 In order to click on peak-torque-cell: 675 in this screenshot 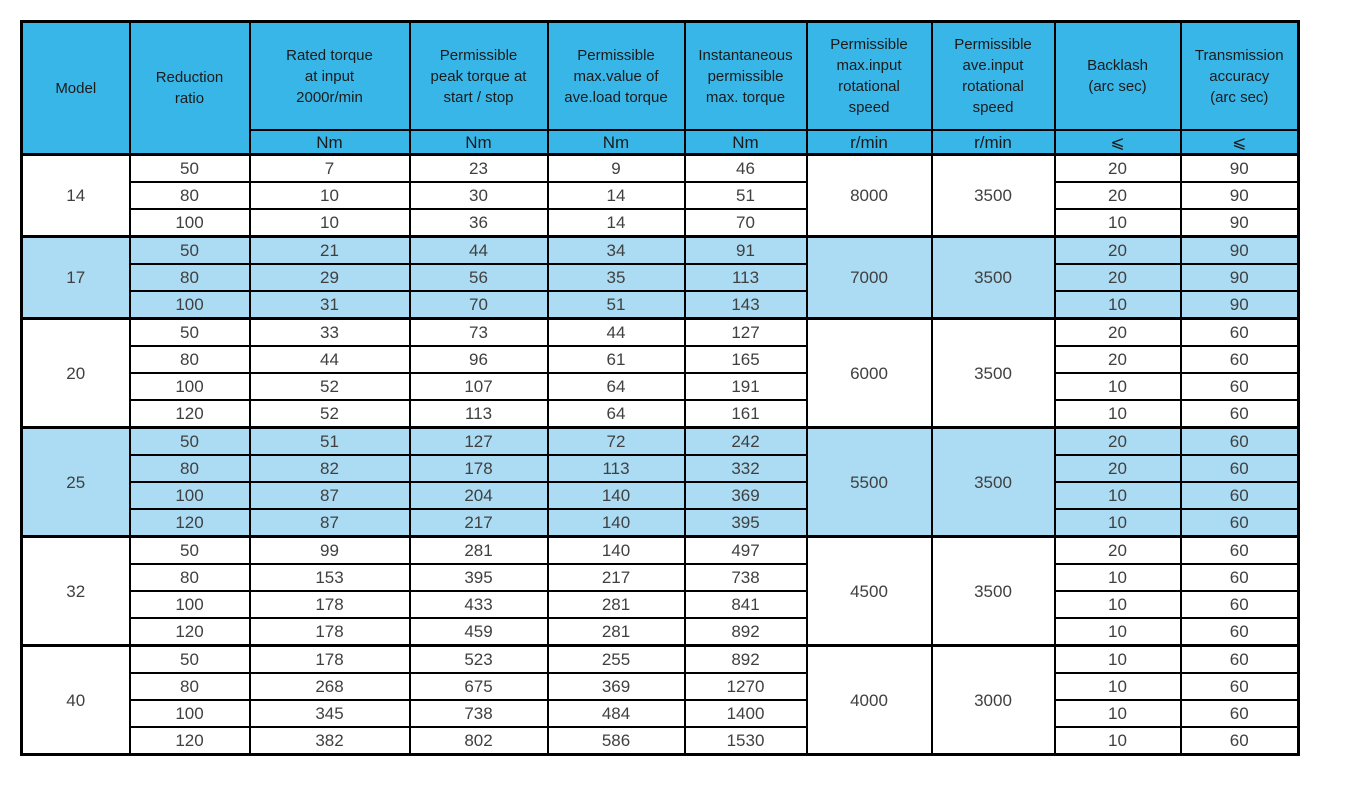, I will do `click(478, 686)`.